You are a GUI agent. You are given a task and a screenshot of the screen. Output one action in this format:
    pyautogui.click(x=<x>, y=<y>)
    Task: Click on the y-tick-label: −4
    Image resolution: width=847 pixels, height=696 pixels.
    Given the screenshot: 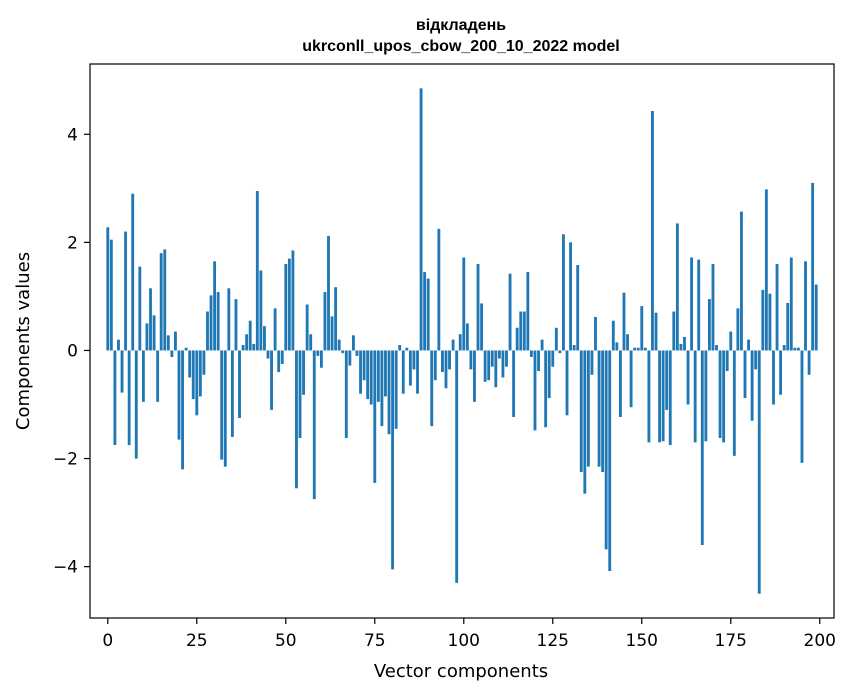 What is the action you would take?
    pyautogui.click(x=65, y=568)
    